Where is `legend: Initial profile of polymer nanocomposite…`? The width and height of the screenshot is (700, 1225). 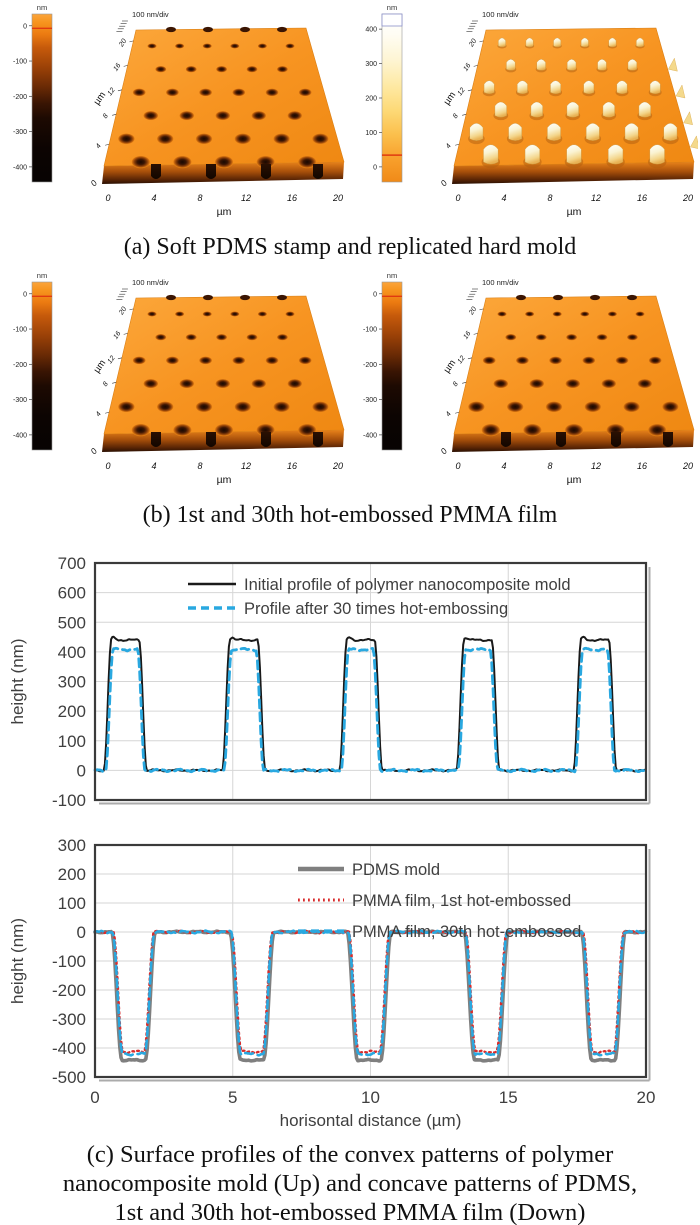
legend: Initial profile of polymer nanocomposite… is located at coordinates (379, 597).